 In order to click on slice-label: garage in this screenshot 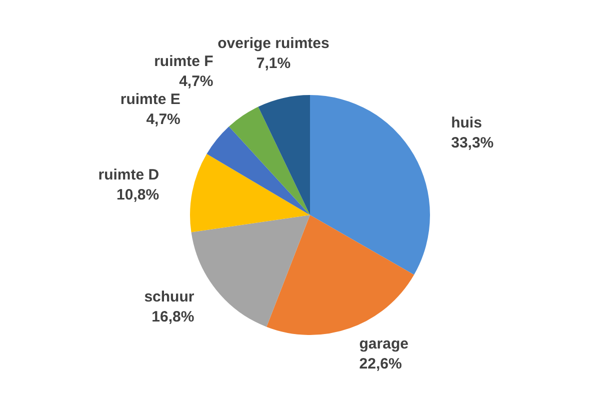, I will do `click(383, 344)`.